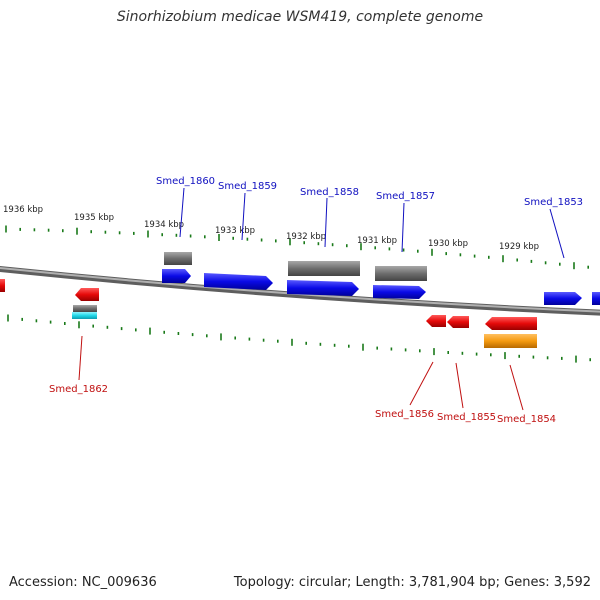  I want to click on scale-ticks-outer, so click(297, 247).